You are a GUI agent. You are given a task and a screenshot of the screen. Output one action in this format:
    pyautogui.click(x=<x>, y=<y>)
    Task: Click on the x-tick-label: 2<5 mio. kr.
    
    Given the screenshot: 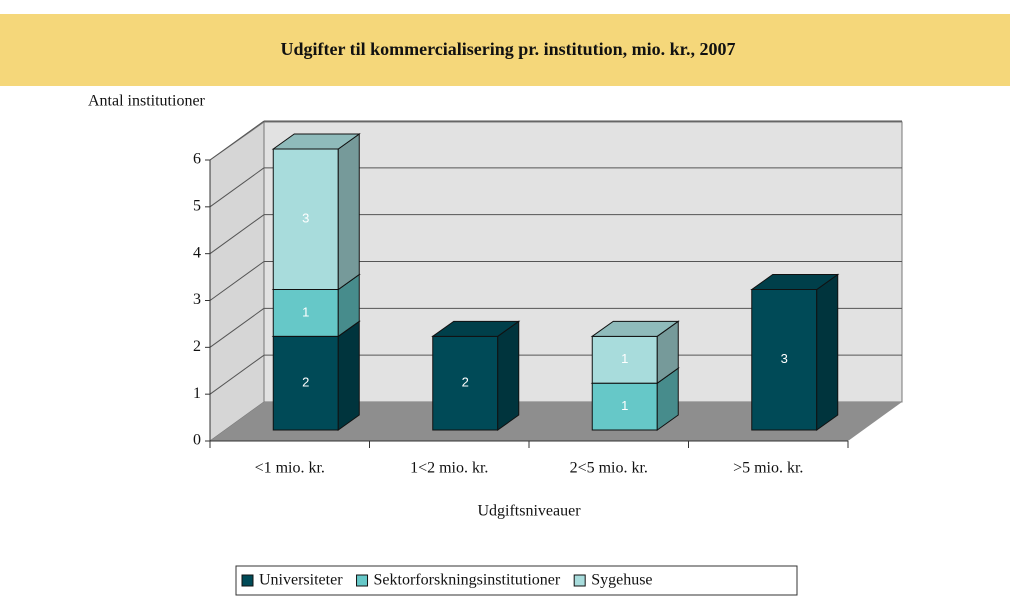 What is the action you would take?
    pyautogui.click(x=609, y=468)
    